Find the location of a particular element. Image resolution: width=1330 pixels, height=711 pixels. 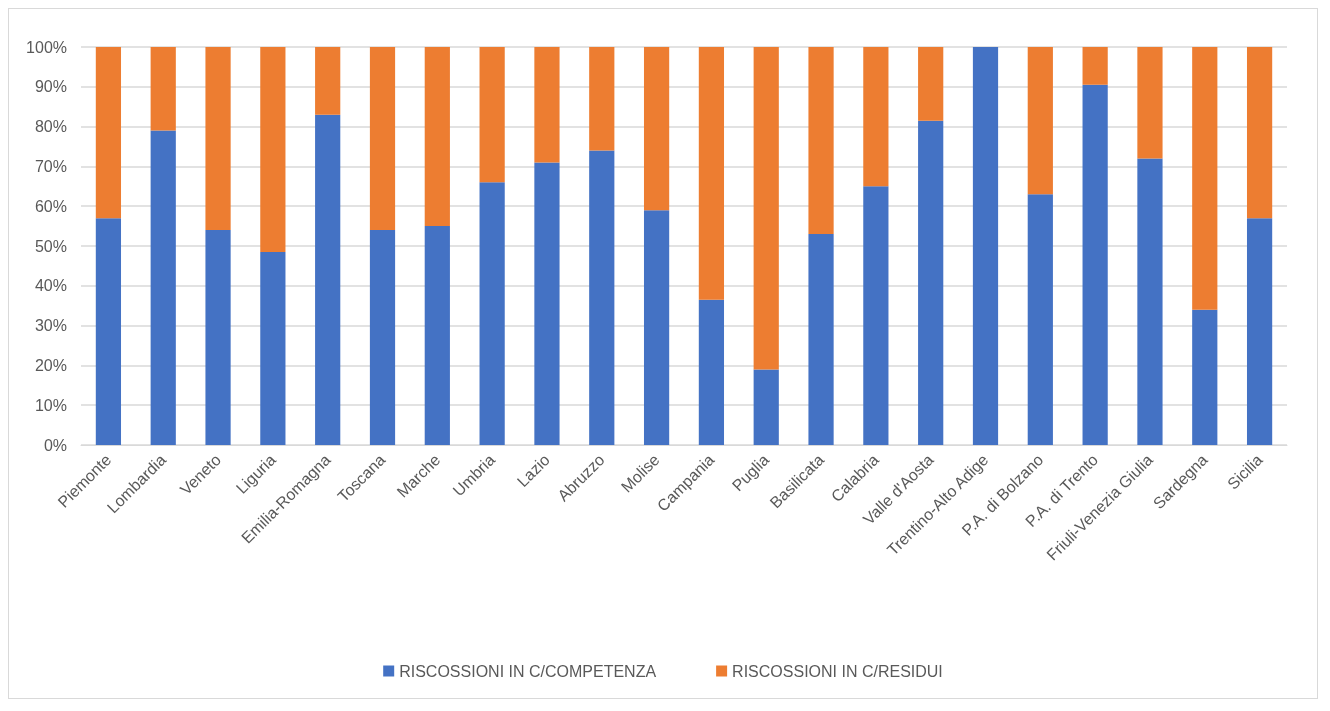

y-tick-label: 100% is located at coordinates (46, 47).